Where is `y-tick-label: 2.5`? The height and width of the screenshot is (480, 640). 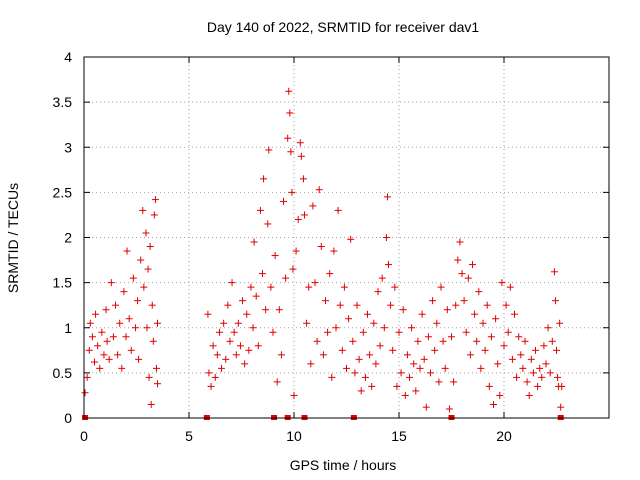
y-tick-label: 2.5 is located at coordinates (63, 192).